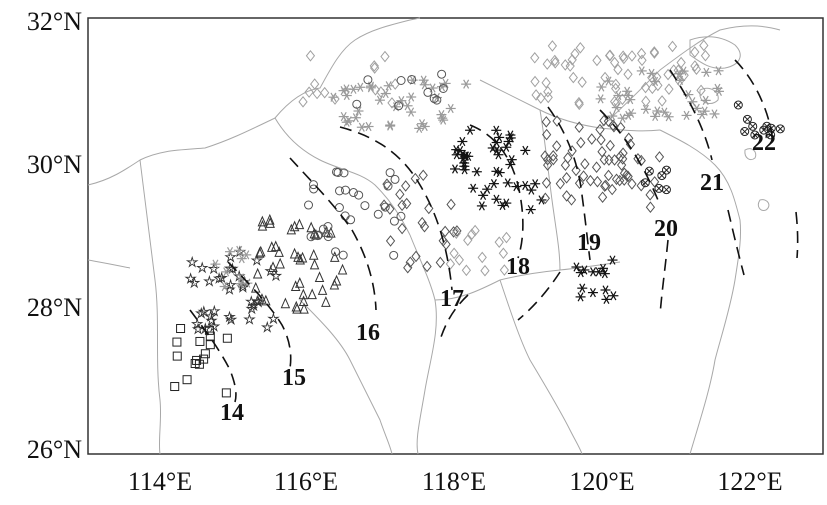 The width and height of the screenshot is (827, 505). What do you see at coordinates (454, 317) in the screenshot?
I see `isoline-17-tail` at bounding box center [454, 317].